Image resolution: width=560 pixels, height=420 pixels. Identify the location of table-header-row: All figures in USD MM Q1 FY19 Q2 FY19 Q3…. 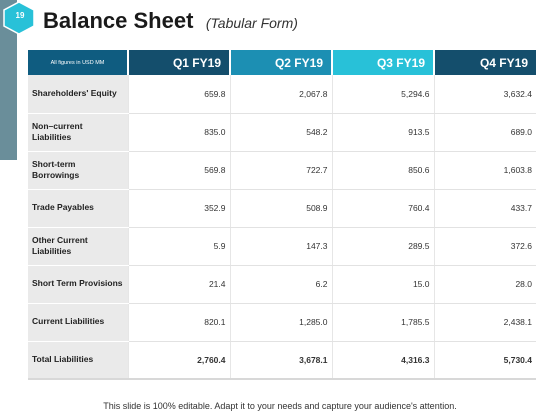
(282, 62).